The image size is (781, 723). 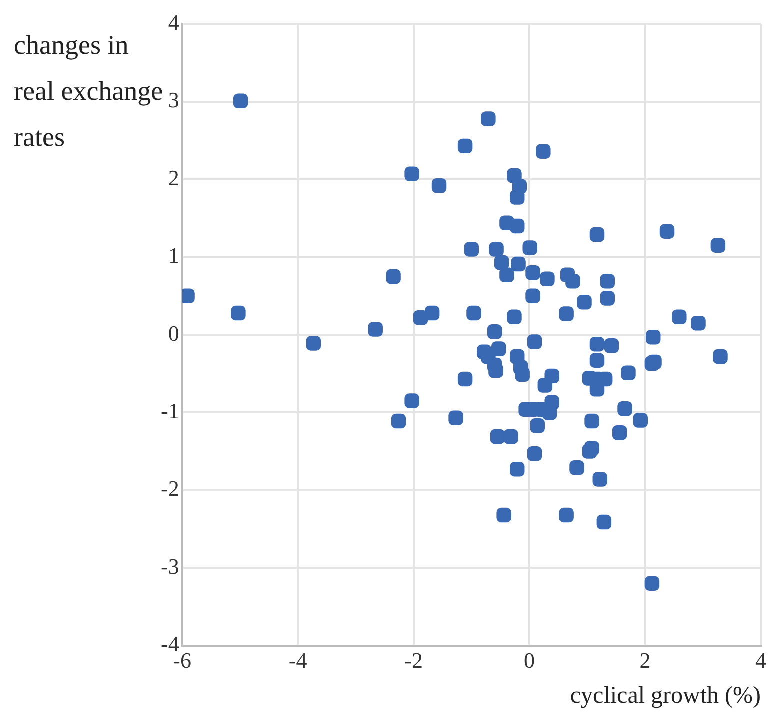 What do you see at coordinates (170, 411) in the screenshot?
I see `y-tick-label: -1` at bounding box center [170, 411].